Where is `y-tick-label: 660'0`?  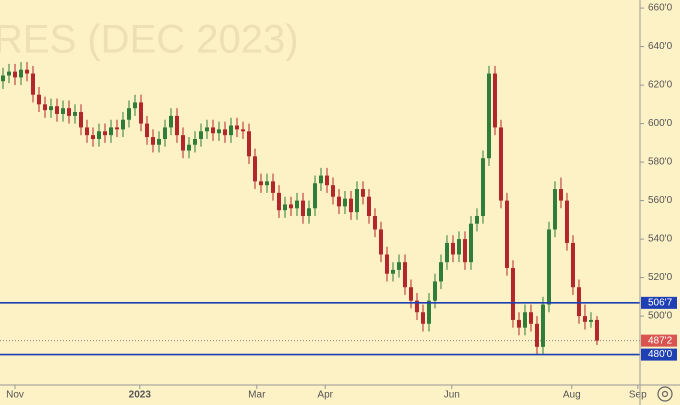 y-tick-label: 660'0 is located at coordinates (660, 8).